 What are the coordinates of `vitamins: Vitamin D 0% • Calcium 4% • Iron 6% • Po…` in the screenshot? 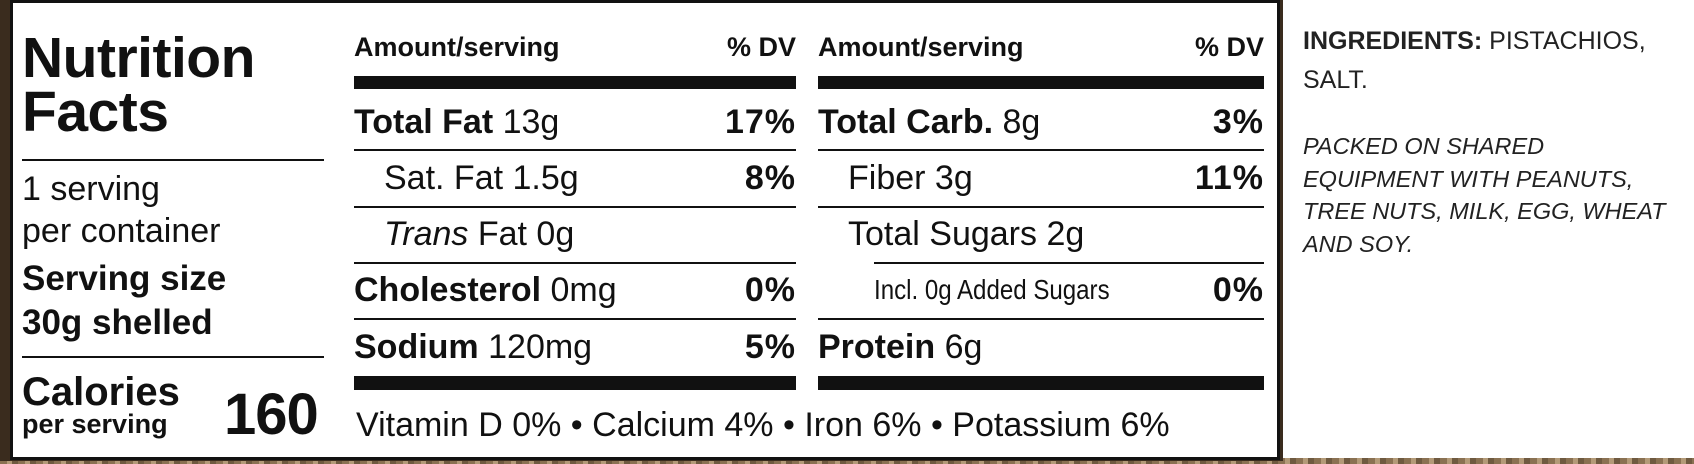 It's located at (763, 425).